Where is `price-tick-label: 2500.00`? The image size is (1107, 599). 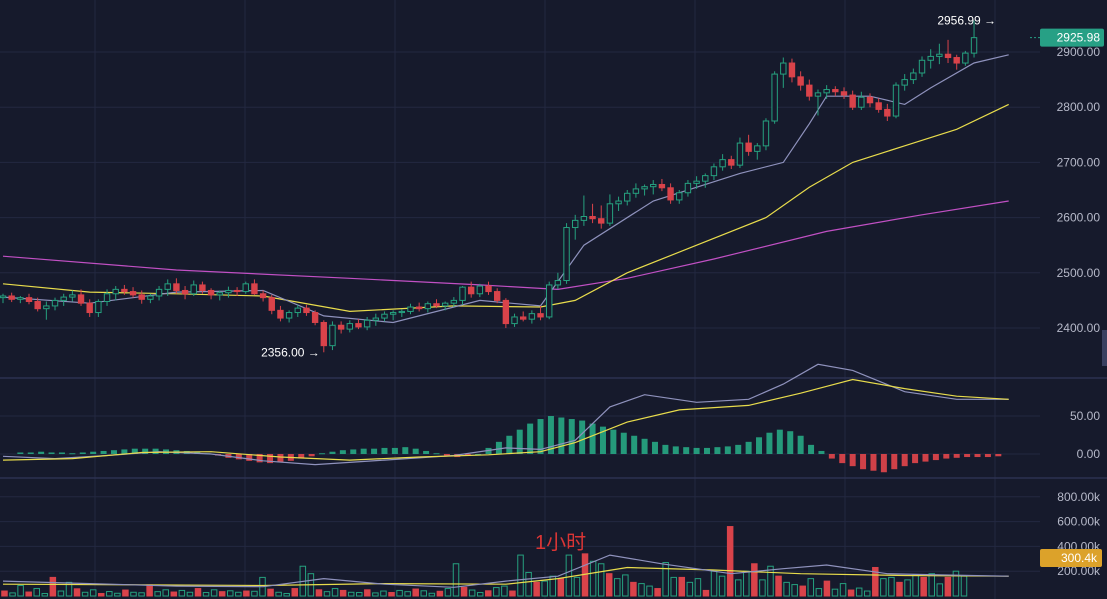
price-tick-label: 2500.00 is located at coordinates (1079, 273).